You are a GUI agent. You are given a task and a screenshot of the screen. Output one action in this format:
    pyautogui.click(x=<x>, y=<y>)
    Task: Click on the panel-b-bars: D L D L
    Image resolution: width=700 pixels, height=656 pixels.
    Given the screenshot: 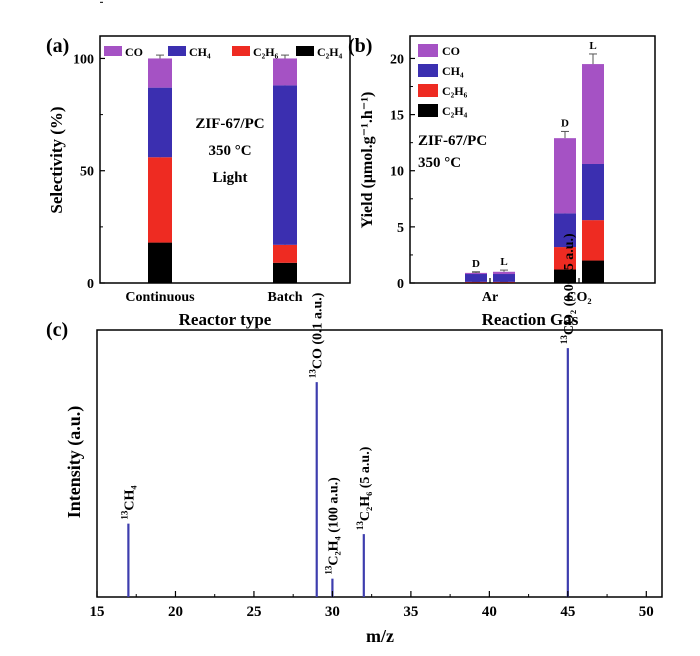 What is the action you would take?
    pyautogui.click(x=534, y=161)
    